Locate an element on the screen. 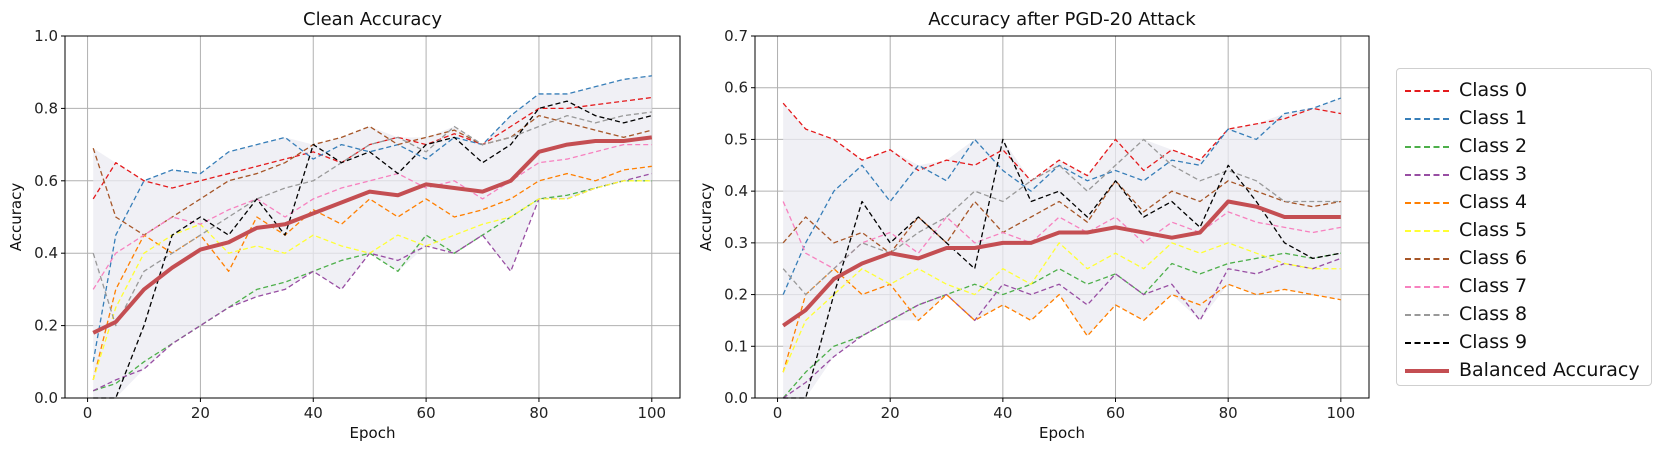 This screenshot has height=452, width=1661. legend-entry-class-4: Class 4 is located at coordinates (1524, 203).